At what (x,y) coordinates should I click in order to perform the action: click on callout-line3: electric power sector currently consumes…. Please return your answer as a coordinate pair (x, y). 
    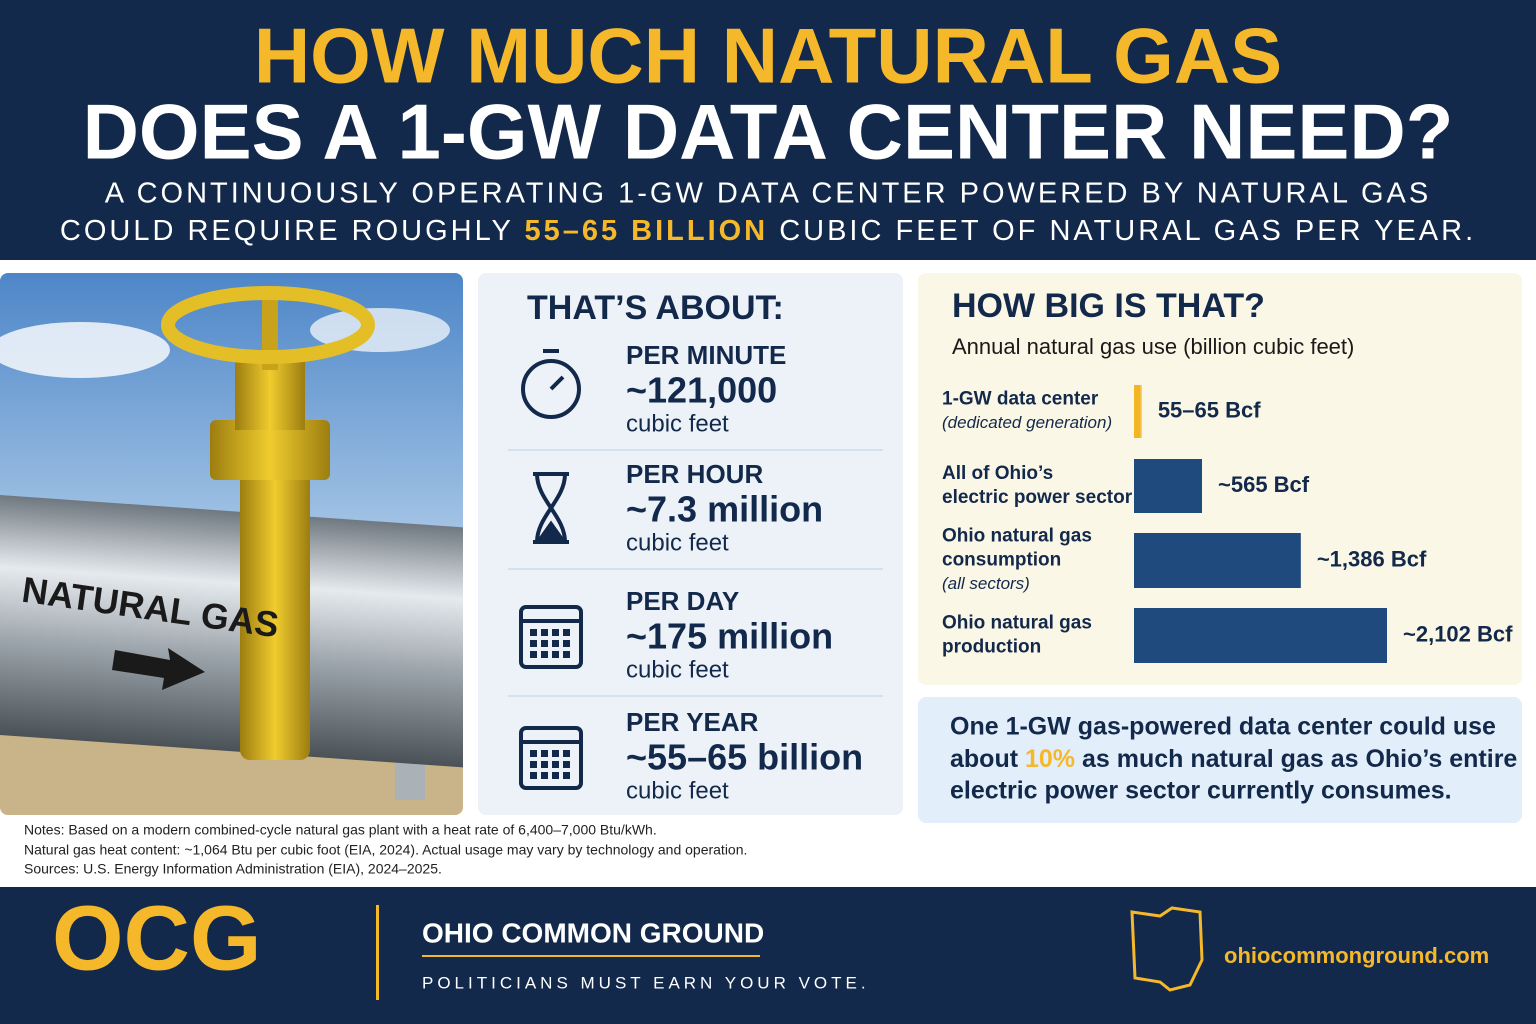
    Looking at the image, I should click on (1201, 791).